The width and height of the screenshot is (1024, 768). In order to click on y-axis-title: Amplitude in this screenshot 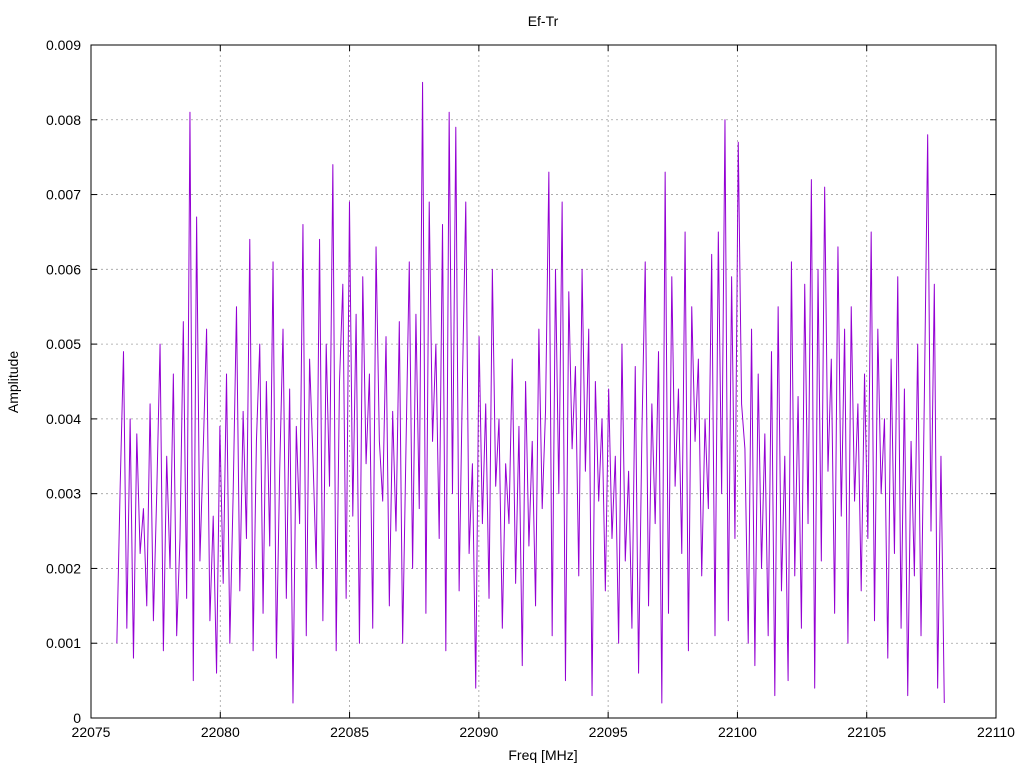, I will do `click(13, 382)`.